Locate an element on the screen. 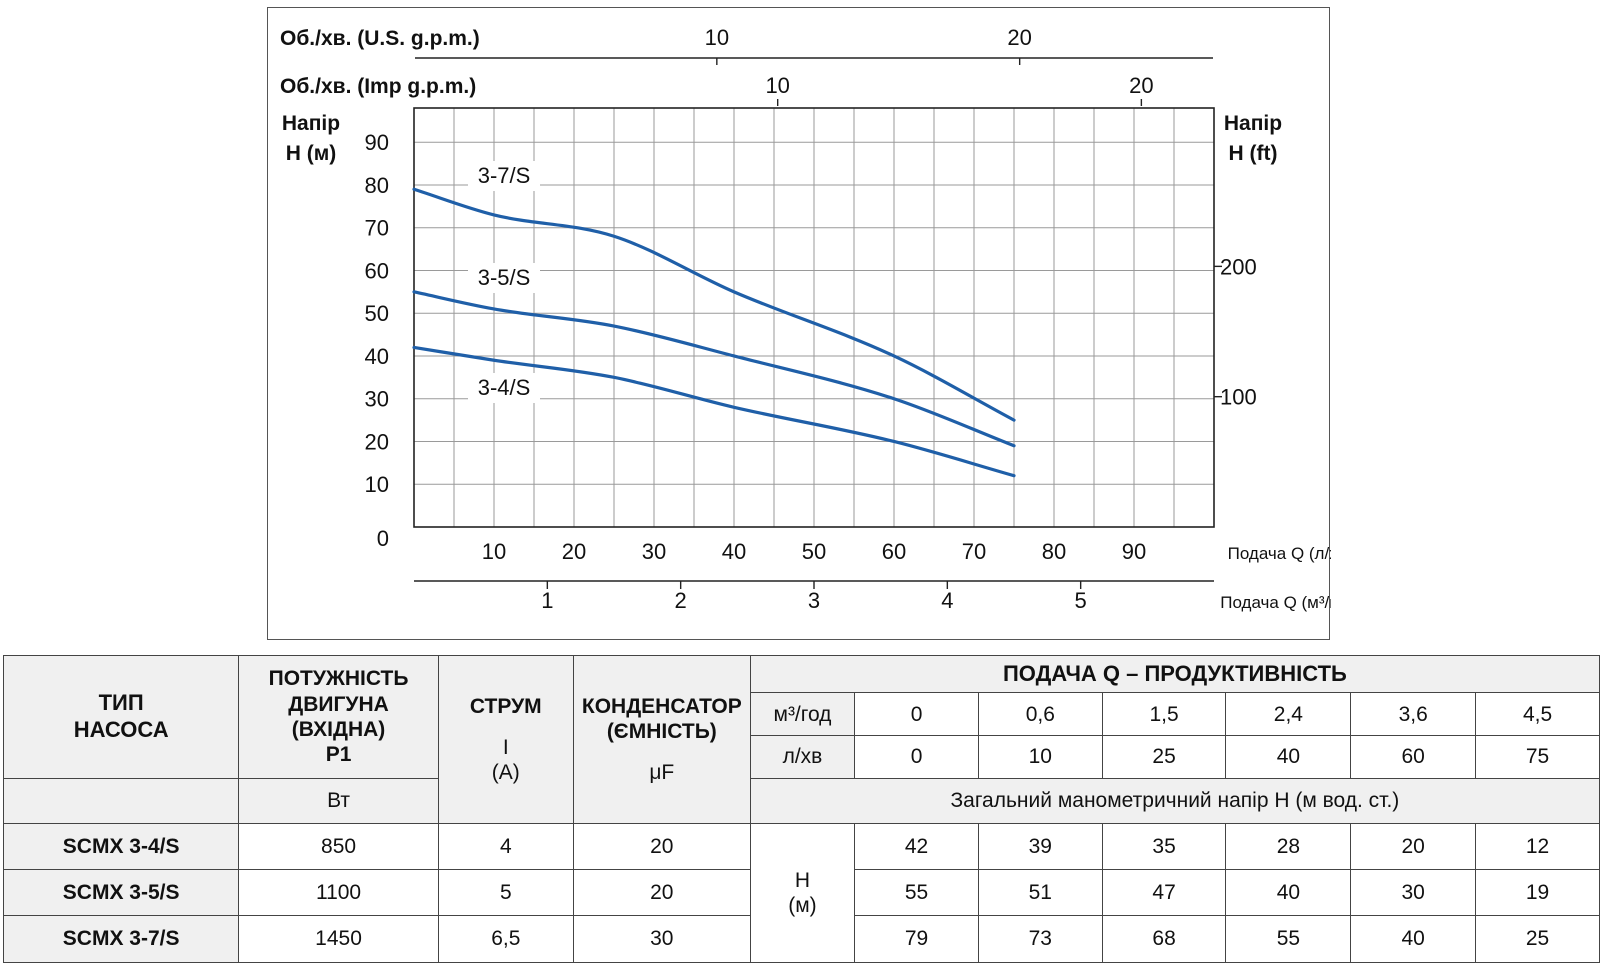 The image size is (1603, 966). lmin-value: 75 is located at coordinates (1537, 756).